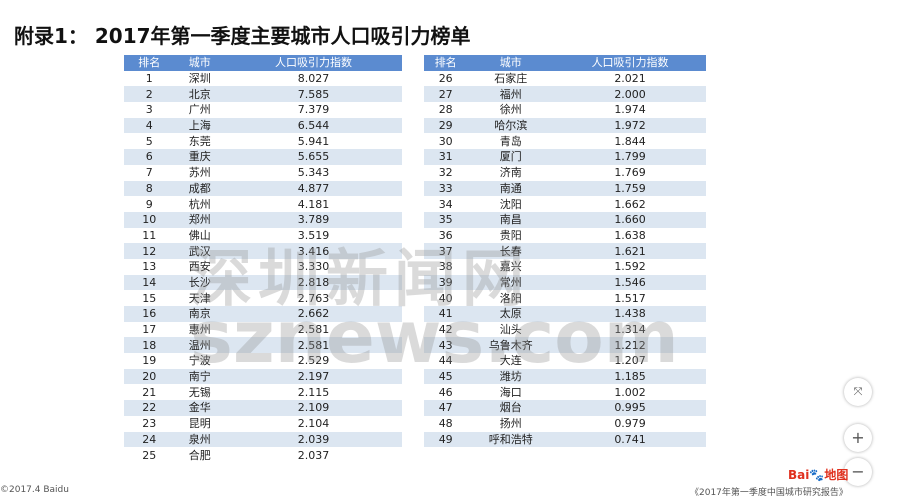 The width and height of the screenshot is (900, 498). Describe the element at coordinates (630, 361) in the screenshot. I see `cell: 1.207` at that location.